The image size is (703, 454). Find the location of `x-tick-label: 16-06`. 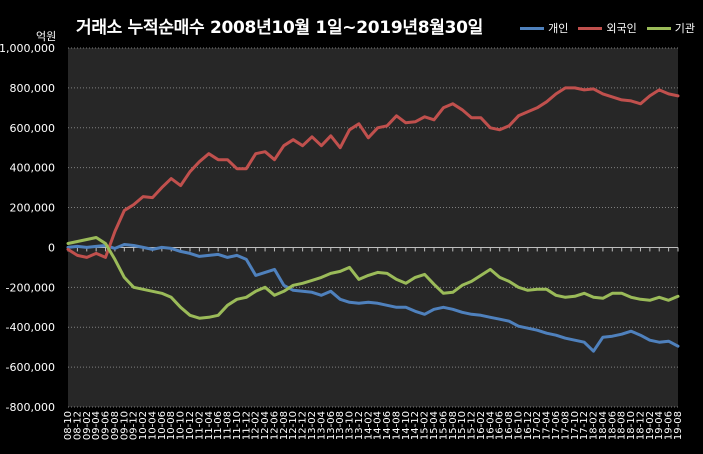

x-tick-label: 16-06 is located at coordinates (500, 425).